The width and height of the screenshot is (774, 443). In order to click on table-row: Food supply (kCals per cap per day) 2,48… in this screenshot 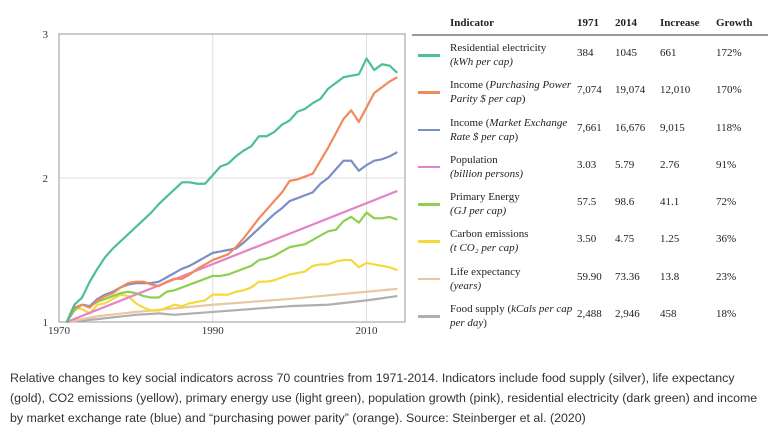, I will do `click(590, 315)`.